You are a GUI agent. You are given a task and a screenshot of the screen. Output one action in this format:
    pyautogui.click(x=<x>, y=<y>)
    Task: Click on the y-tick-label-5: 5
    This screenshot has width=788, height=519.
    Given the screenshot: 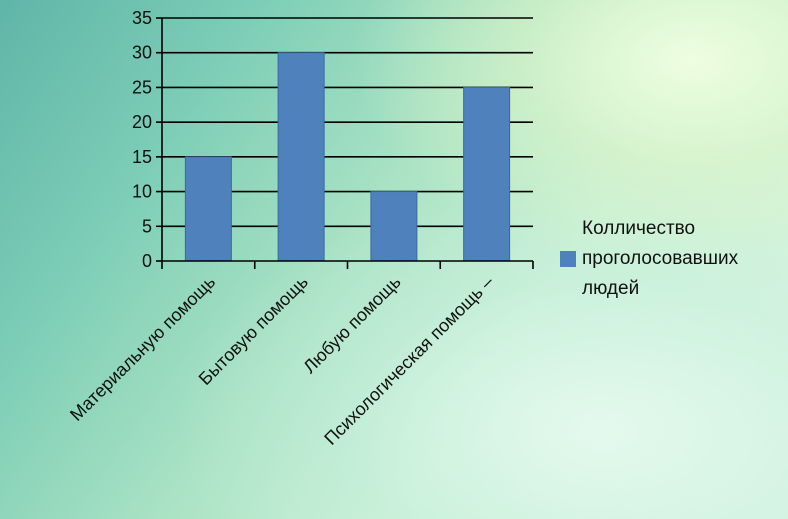 What is the action you would take?
    pyautogui.click(x=147, y=226)
    